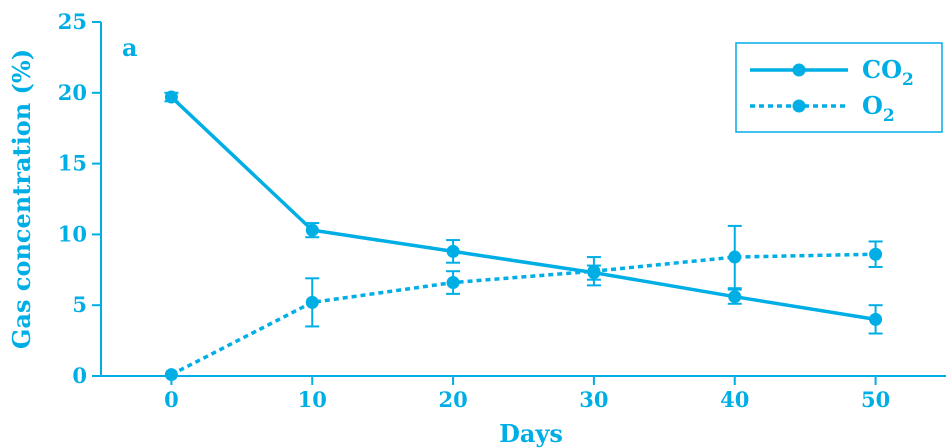 Image resolution: width=951 pixels, height=448 pixels. I want to click on panel-label: a, so click(130, 47).